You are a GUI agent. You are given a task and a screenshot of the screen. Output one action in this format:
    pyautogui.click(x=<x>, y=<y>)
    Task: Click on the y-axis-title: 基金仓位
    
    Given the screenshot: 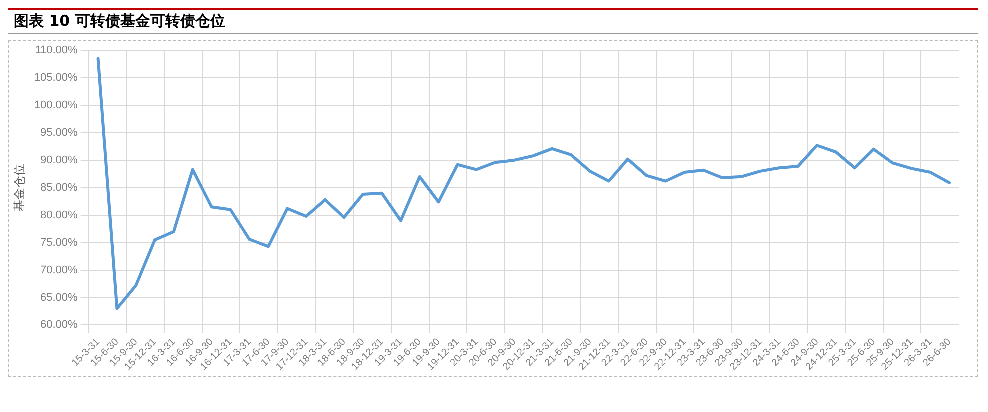 What is the action you would take?
    pyautogui.click(x=19, y=188)
    